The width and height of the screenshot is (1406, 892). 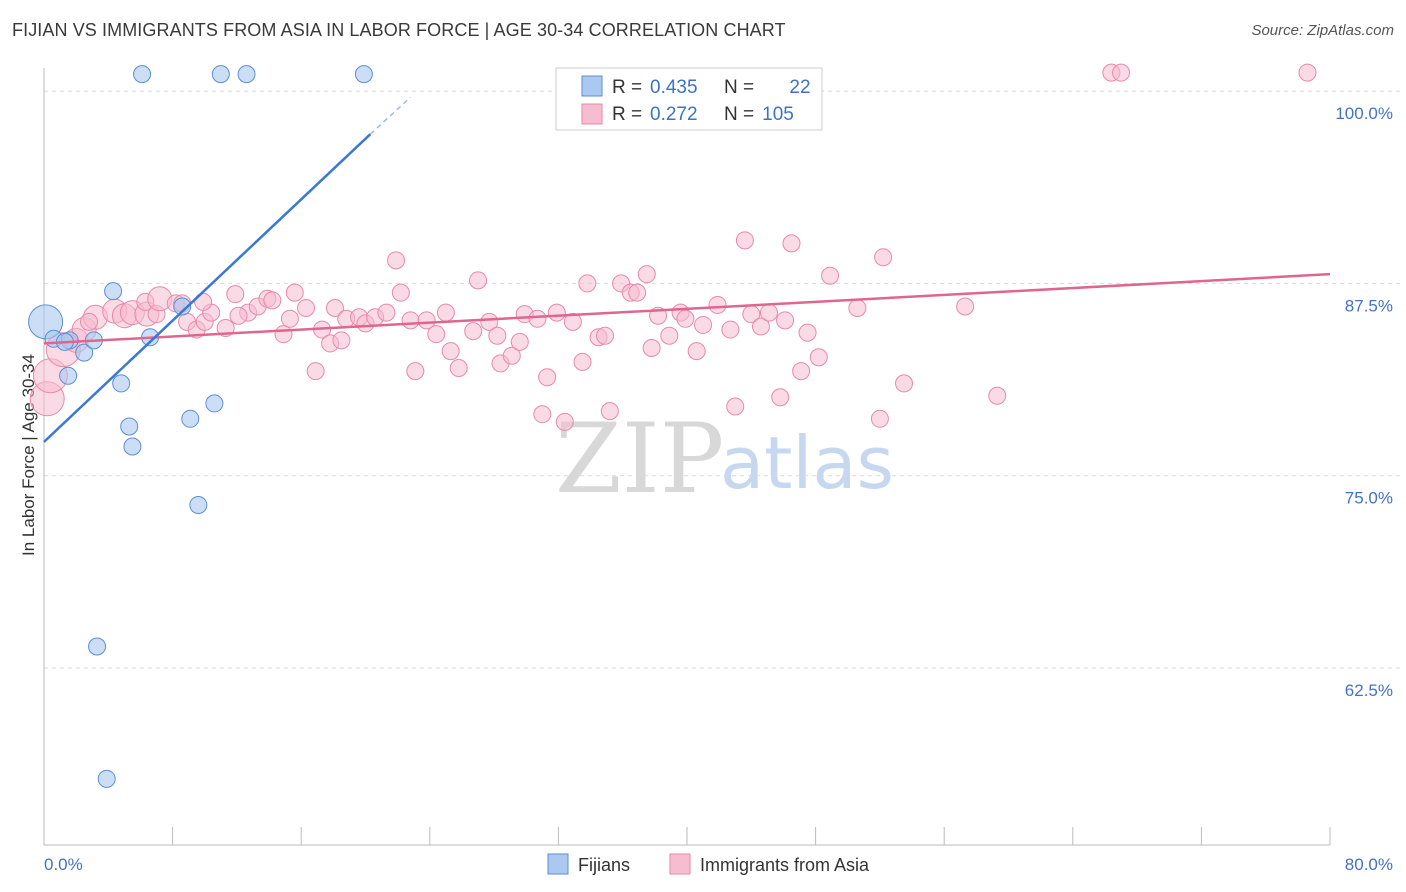 I want to click on bottom-legend-swatch-fijians, so click(x=558, y=864).